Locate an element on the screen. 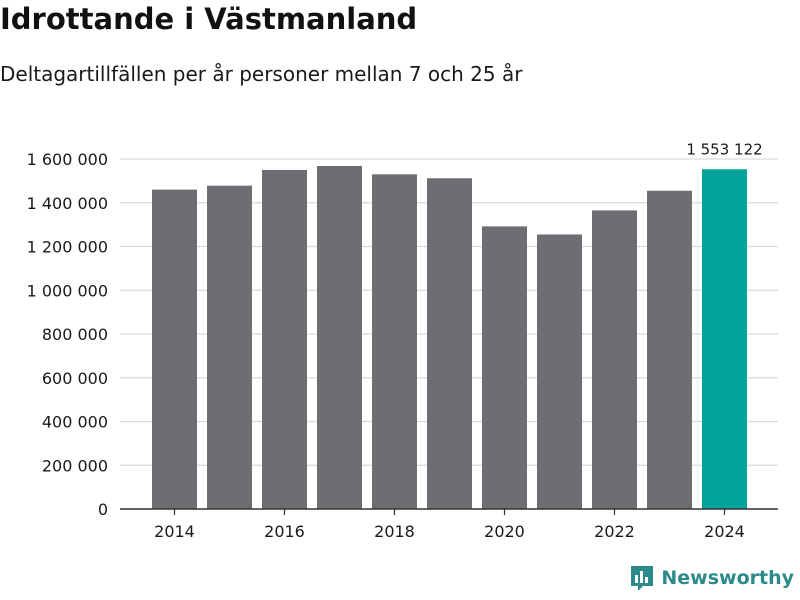 The image size is (800, 600). y-tick-label: 200 000 is located at coordinates (75, 465).